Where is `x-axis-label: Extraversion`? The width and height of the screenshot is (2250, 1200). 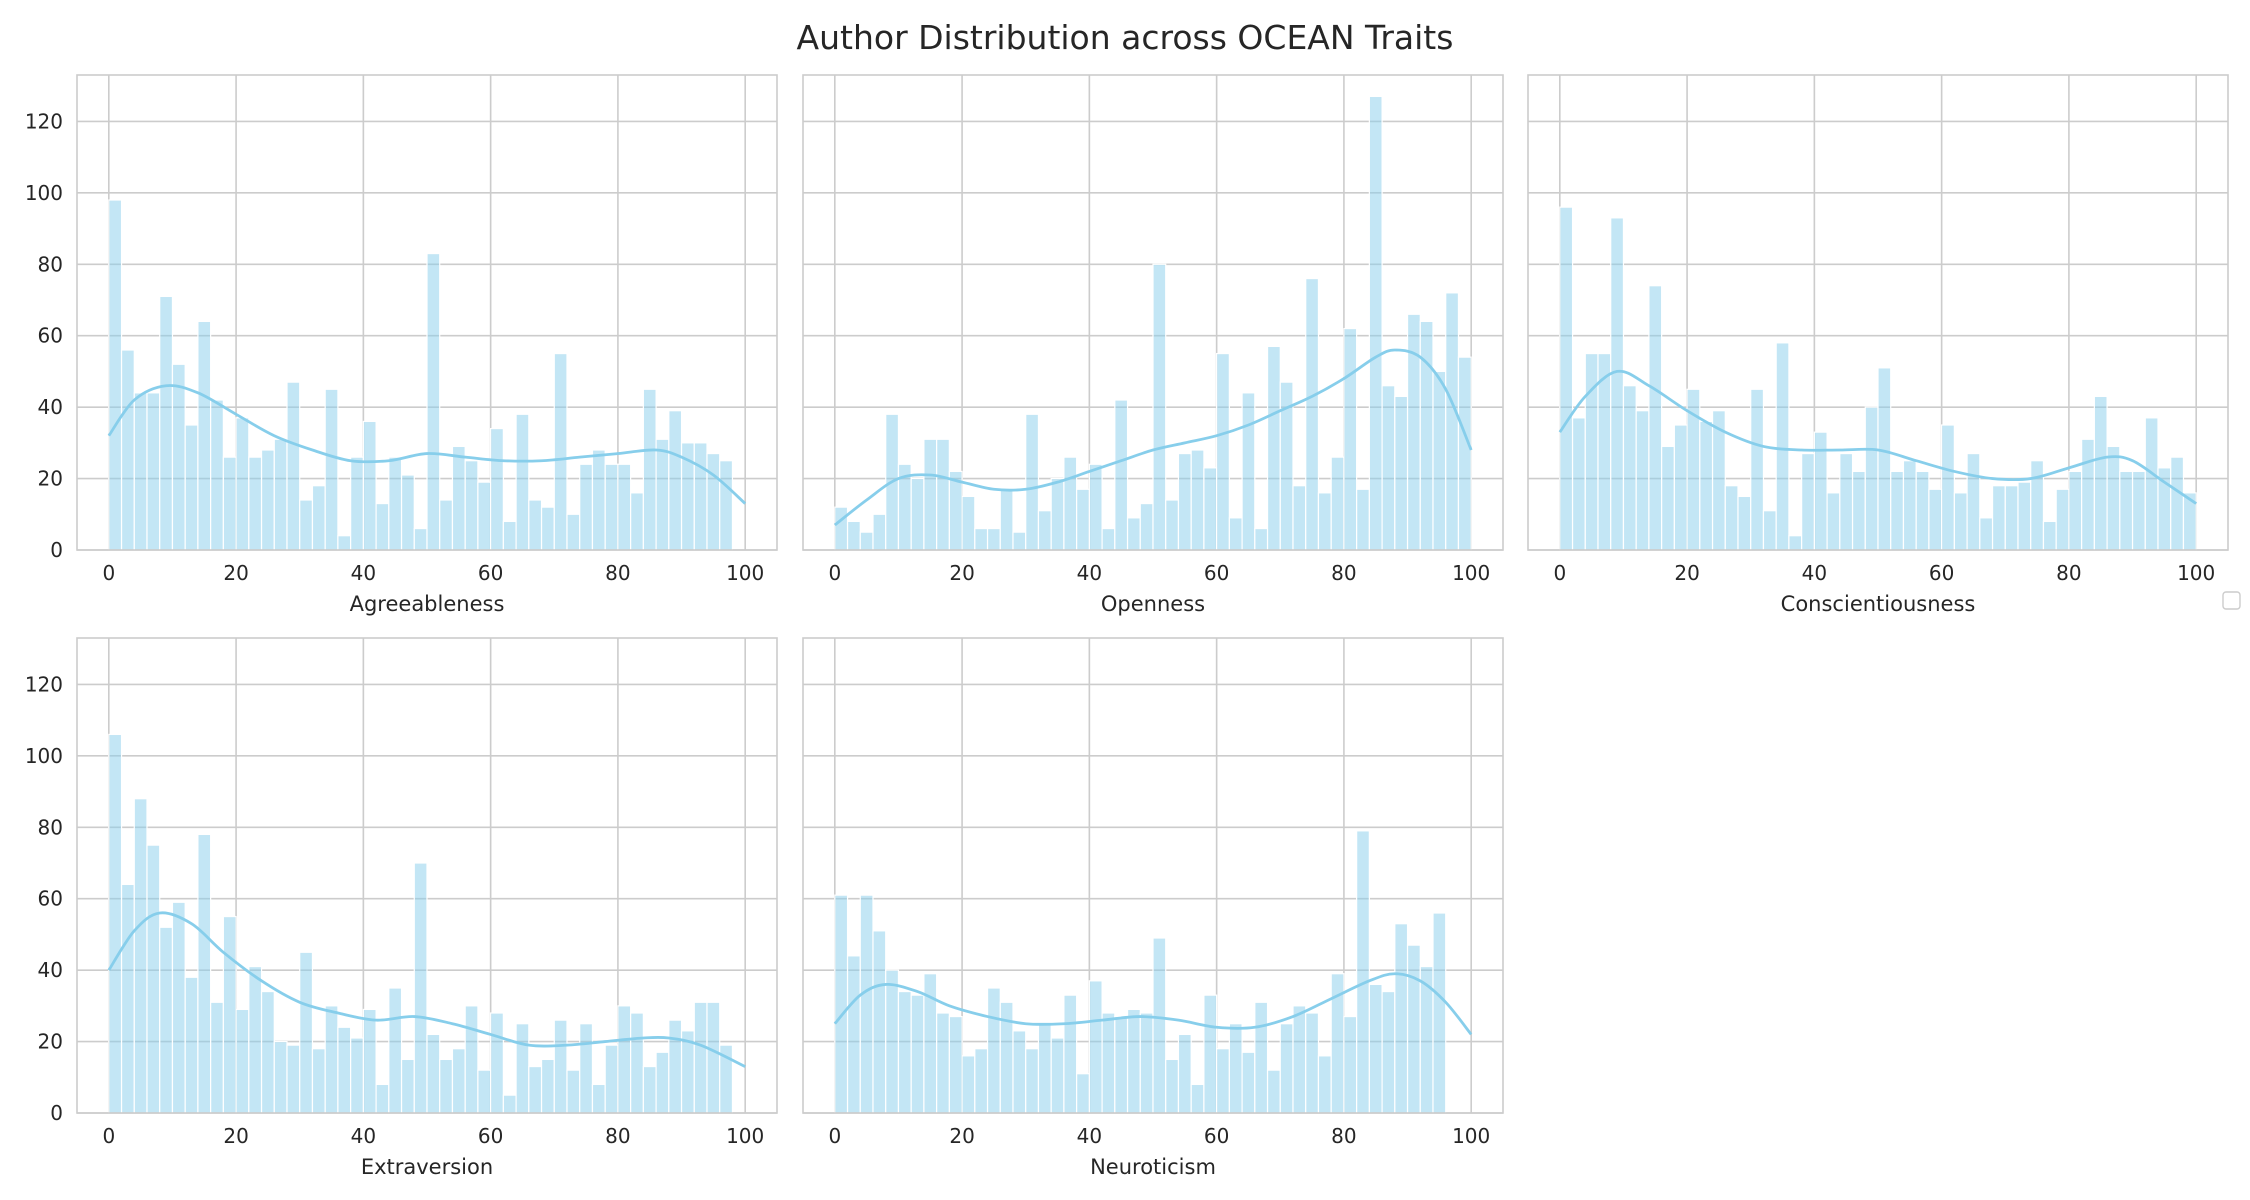 x-axis-label: Extraversion is located at coordinates (427, 1167).